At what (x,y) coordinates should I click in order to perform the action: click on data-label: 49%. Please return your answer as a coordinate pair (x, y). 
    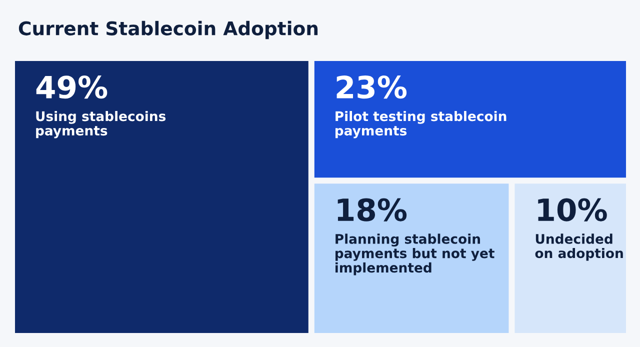
    Looking at the image, I should click on (72, 87).